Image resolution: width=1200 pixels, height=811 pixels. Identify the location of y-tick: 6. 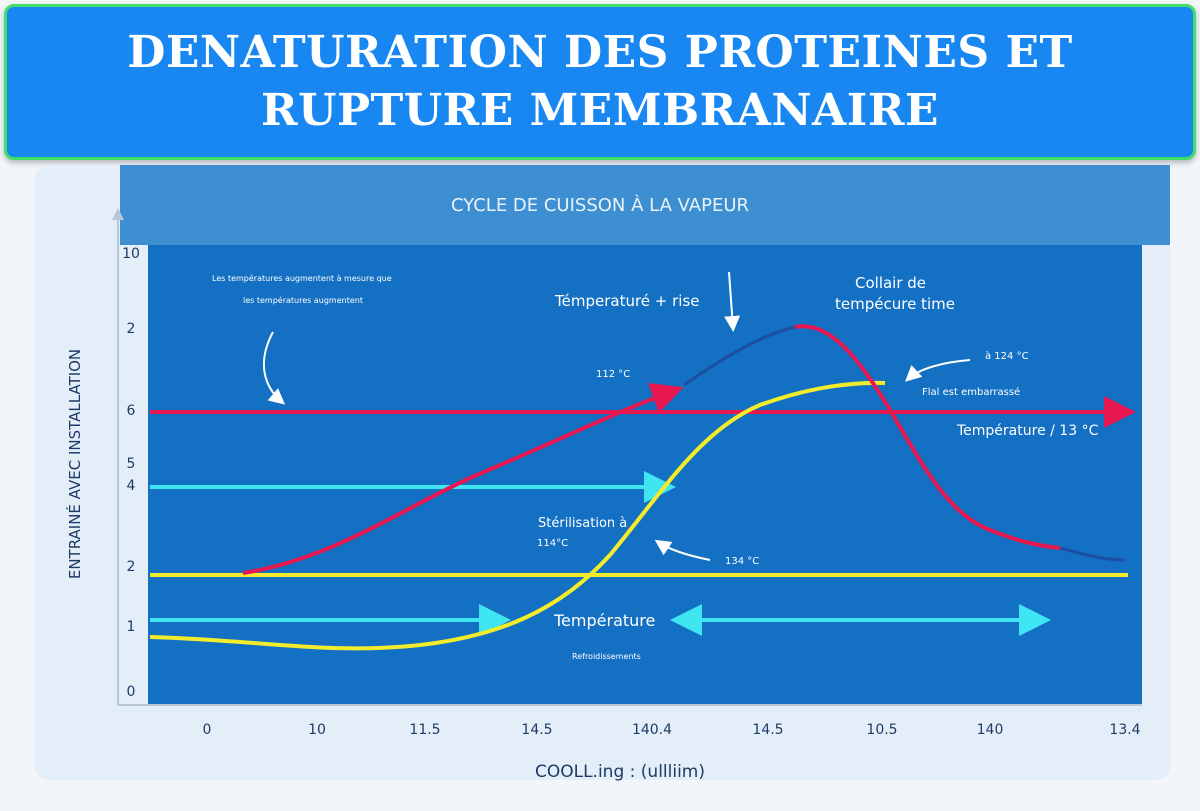
(131, 411).